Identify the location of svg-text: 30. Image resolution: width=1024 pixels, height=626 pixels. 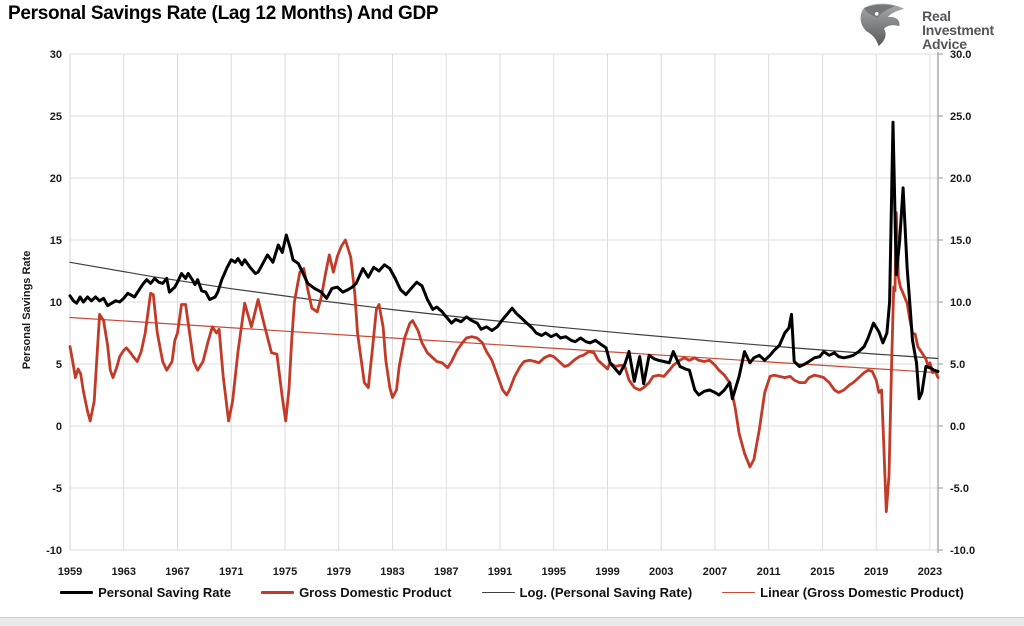
(56, 55).